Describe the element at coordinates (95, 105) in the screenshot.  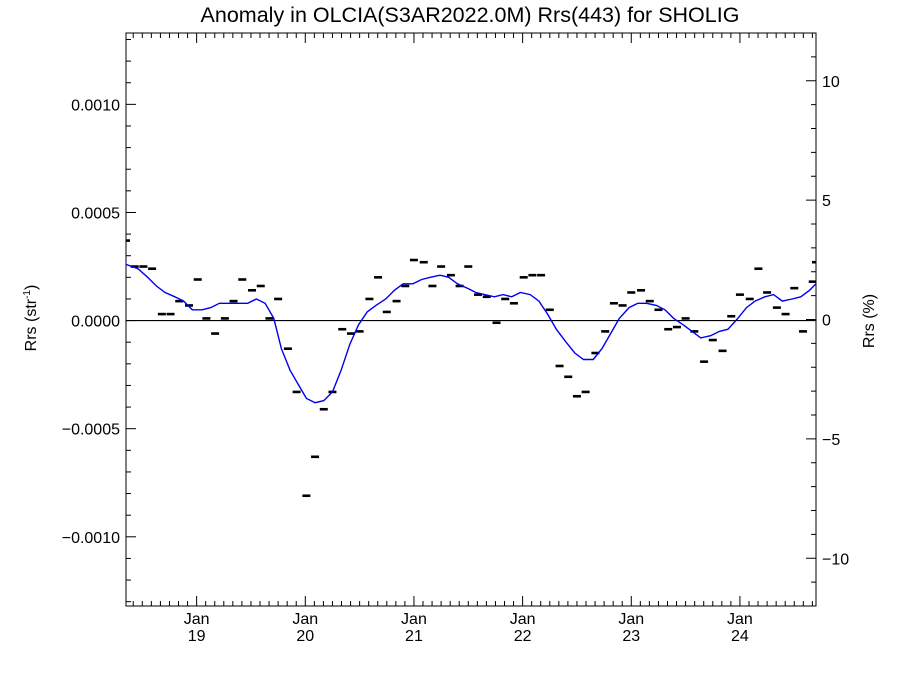
I see `y-left-tick-label: 0.0010` at that location.